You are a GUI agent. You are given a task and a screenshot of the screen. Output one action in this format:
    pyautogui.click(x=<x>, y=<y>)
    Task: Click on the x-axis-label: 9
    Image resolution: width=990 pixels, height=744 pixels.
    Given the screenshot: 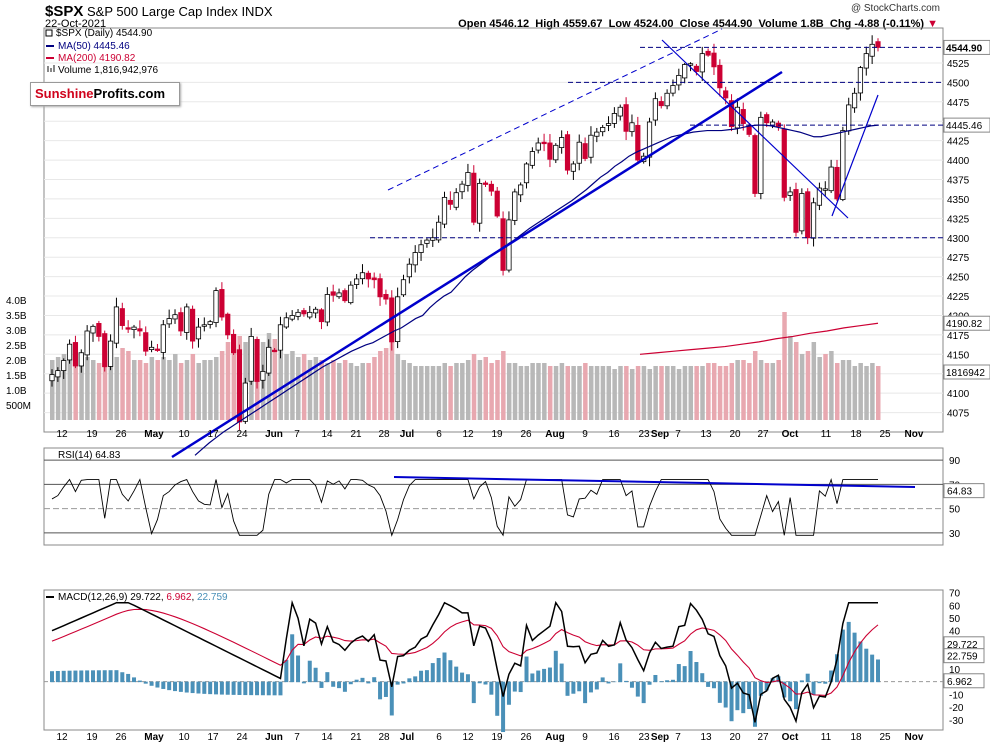 What is the action you would take?
    pyautogui.click(x=585, y=434)
    